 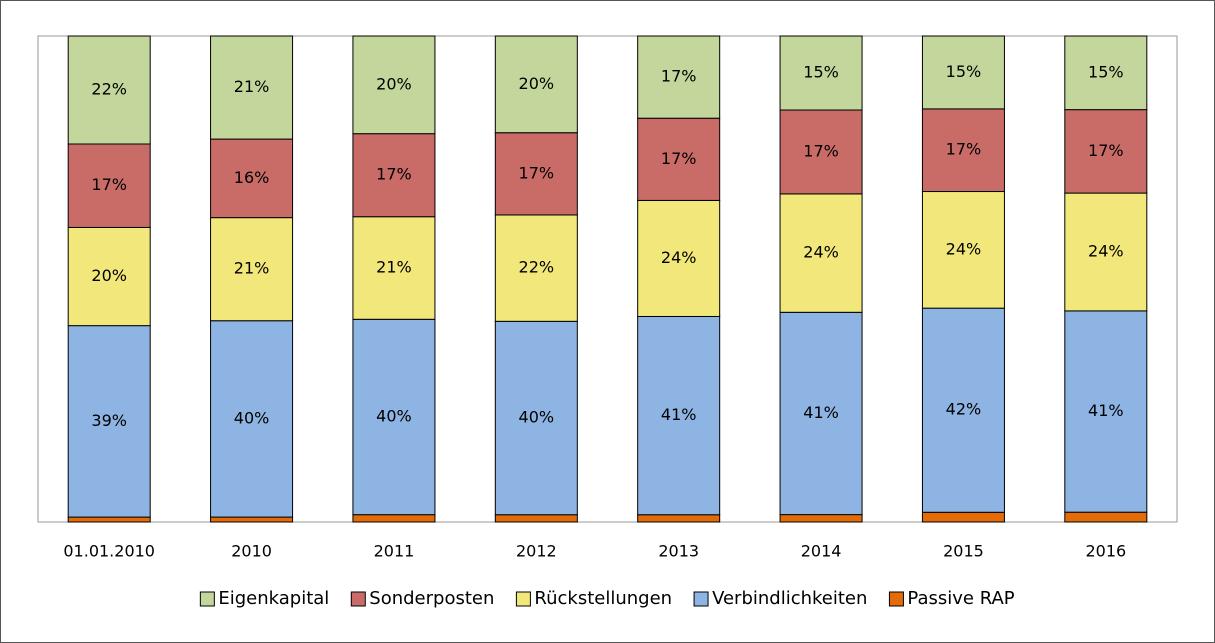 I want to click on data-label: 39%, so click(x=109, y=420).